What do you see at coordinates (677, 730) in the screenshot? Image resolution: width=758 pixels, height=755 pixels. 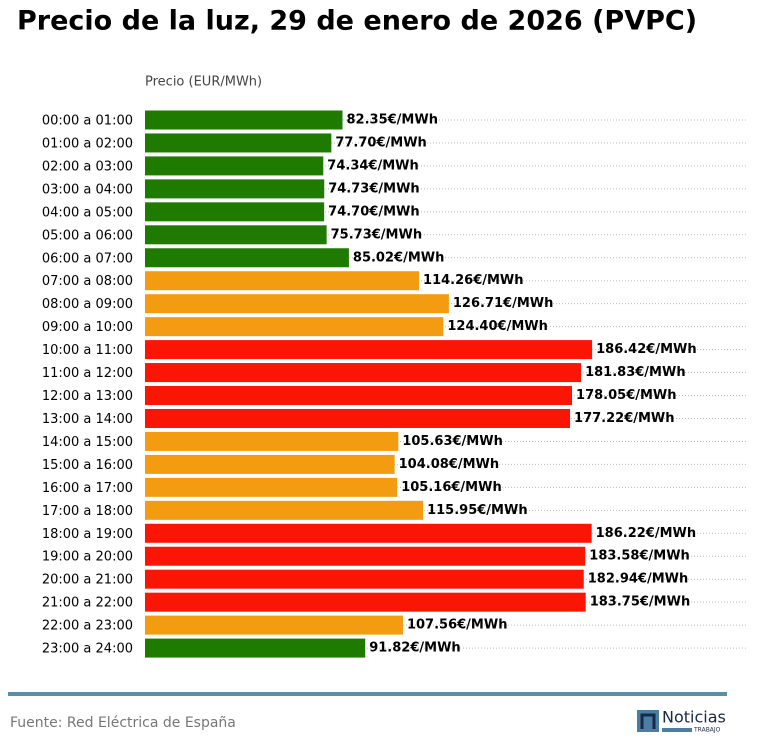 I see `logo-bar` at bounding box center [677, 730].